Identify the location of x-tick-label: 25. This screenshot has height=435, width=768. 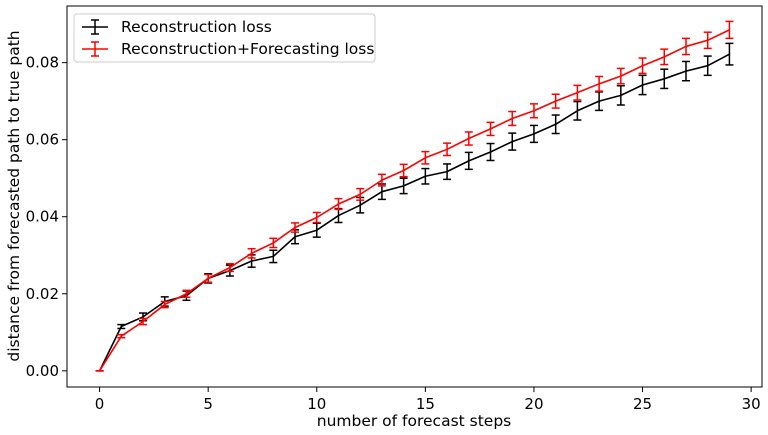
(642, 404).